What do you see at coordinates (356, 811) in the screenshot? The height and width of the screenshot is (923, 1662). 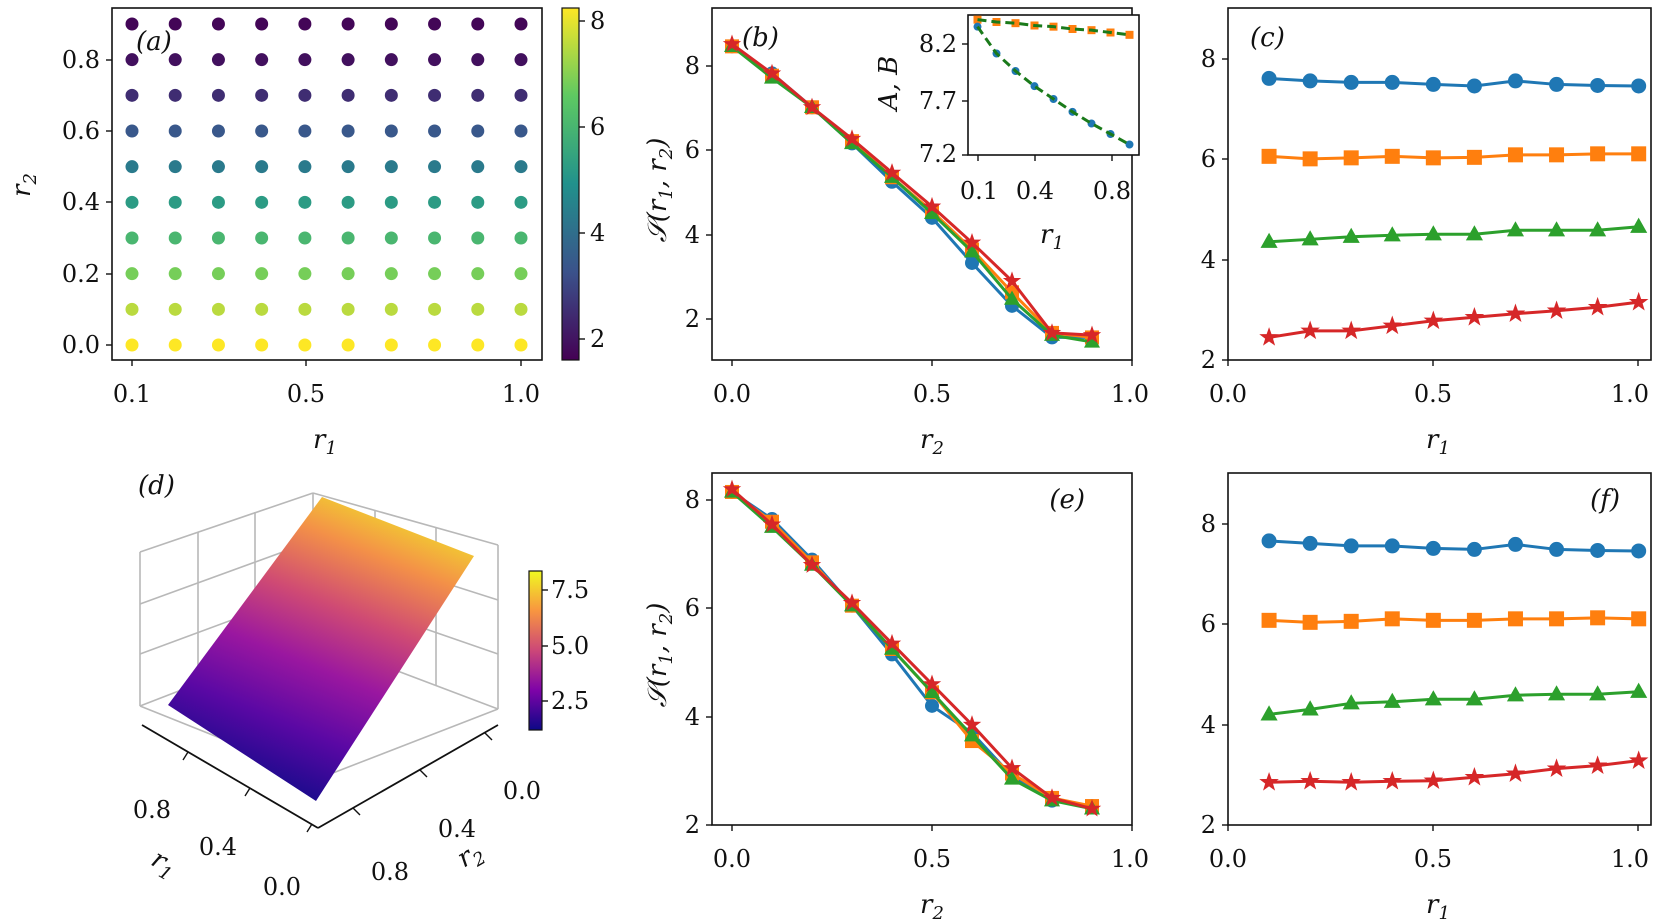 I see `d-r2-tick` at bounding box center [356, 811].